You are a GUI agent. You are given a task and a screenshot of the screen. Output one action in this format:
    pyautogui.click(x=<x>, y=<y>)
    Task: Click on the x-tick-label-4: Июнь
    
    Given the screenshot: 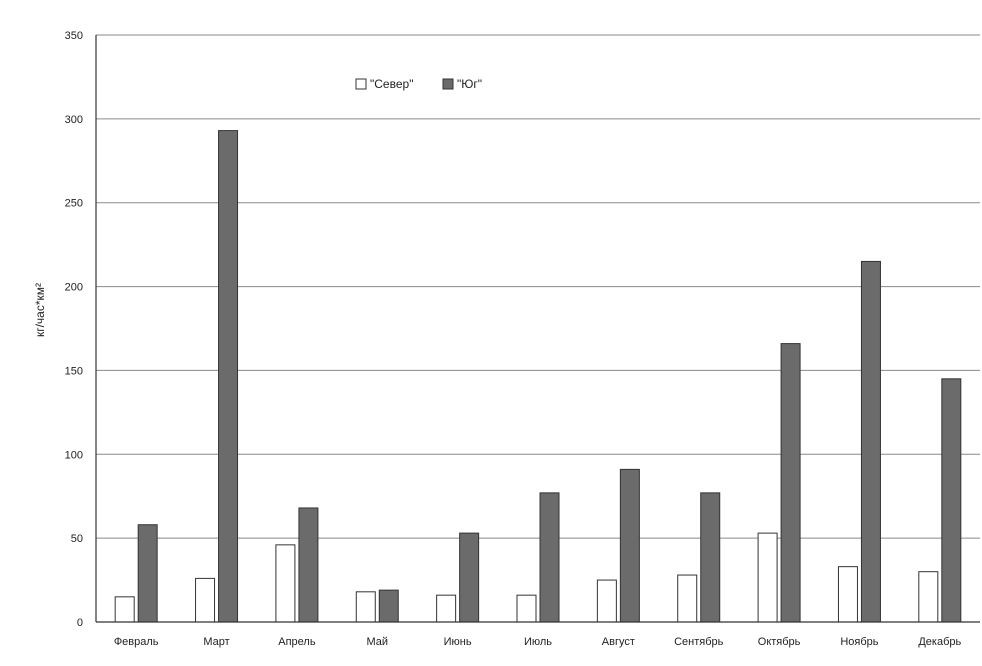 What is the action you would take?
    pyautogui.click(x=458, y=642)
    